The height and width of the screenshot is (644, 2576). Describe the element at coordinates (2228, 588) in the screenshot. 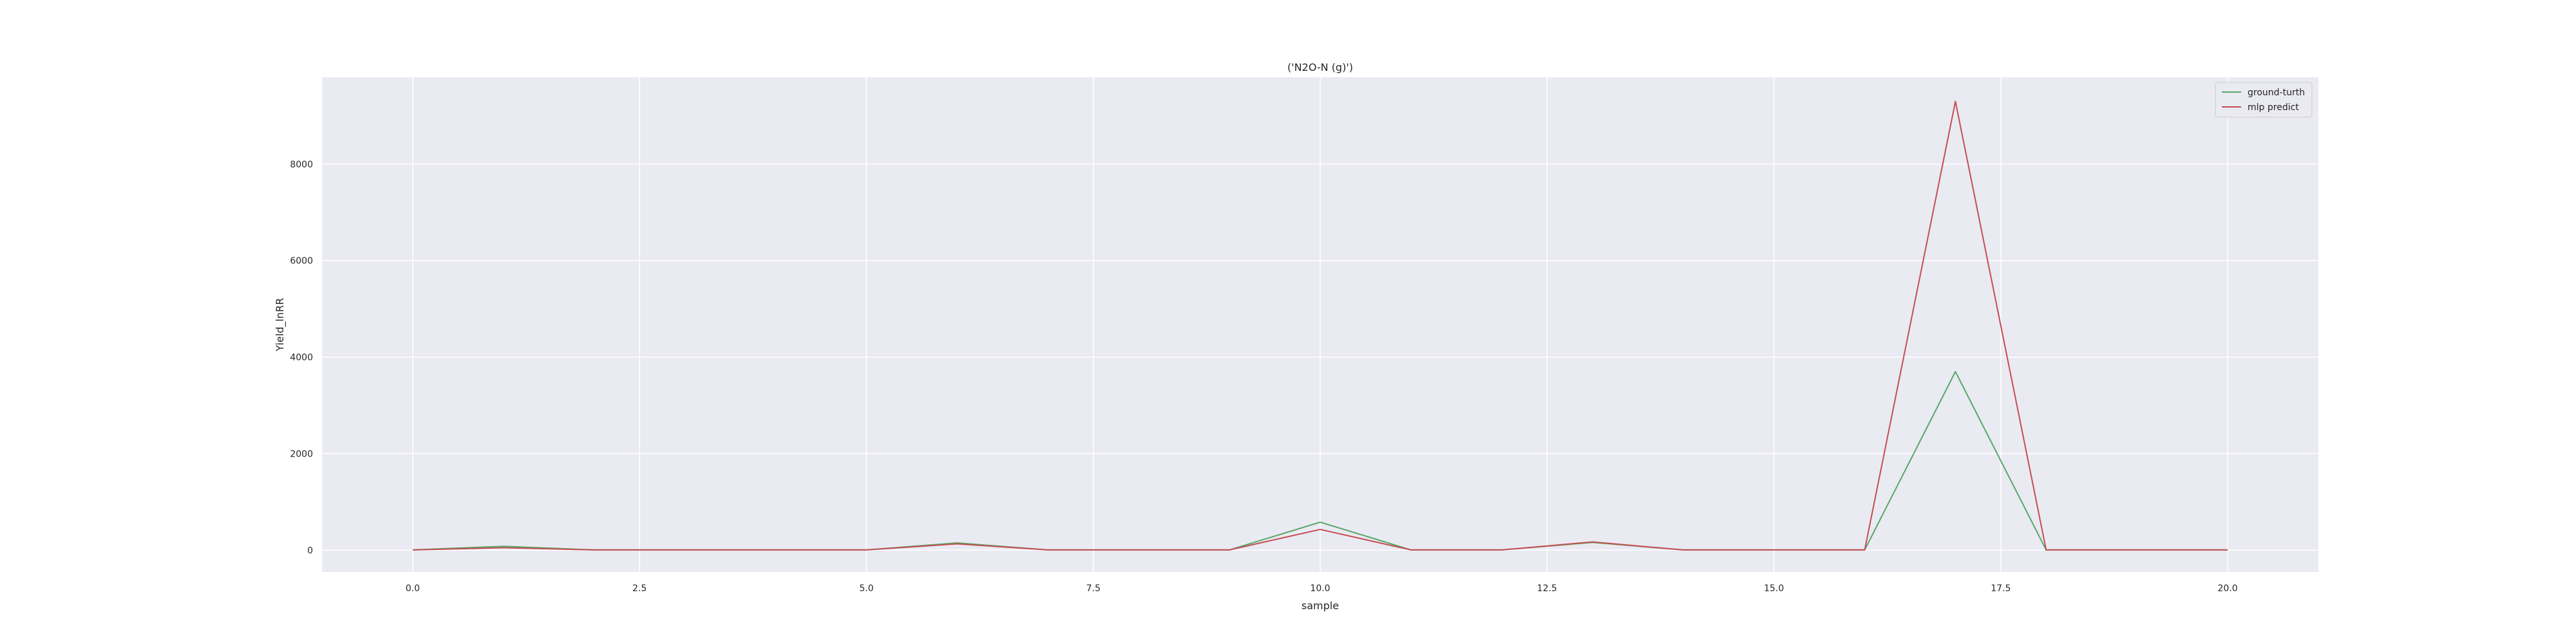

I see `x-tick-label: 20.0` at that location.